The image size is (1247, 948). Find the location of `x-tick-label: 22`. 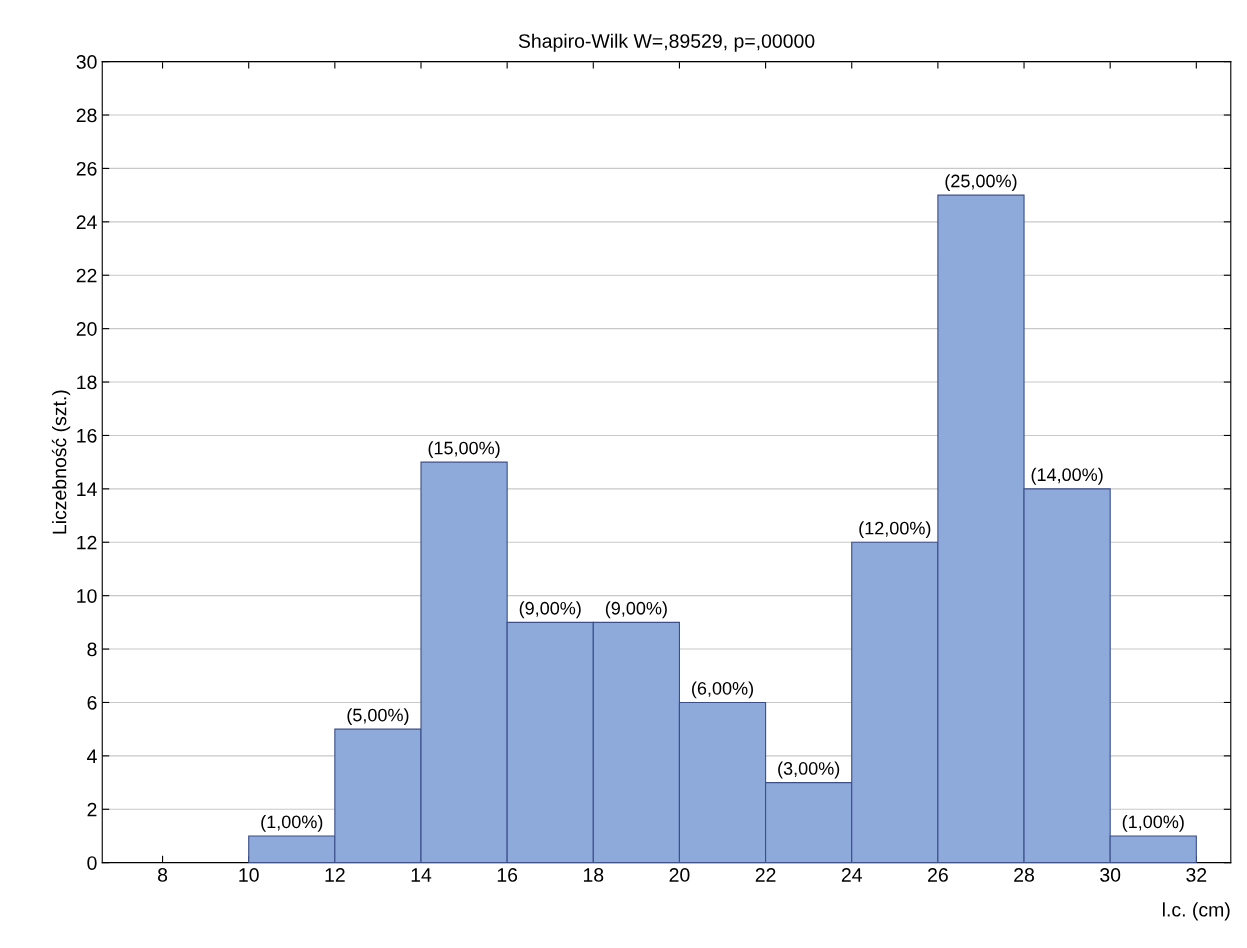

x-tick-label: 22 is located at coordinates (765, 875).